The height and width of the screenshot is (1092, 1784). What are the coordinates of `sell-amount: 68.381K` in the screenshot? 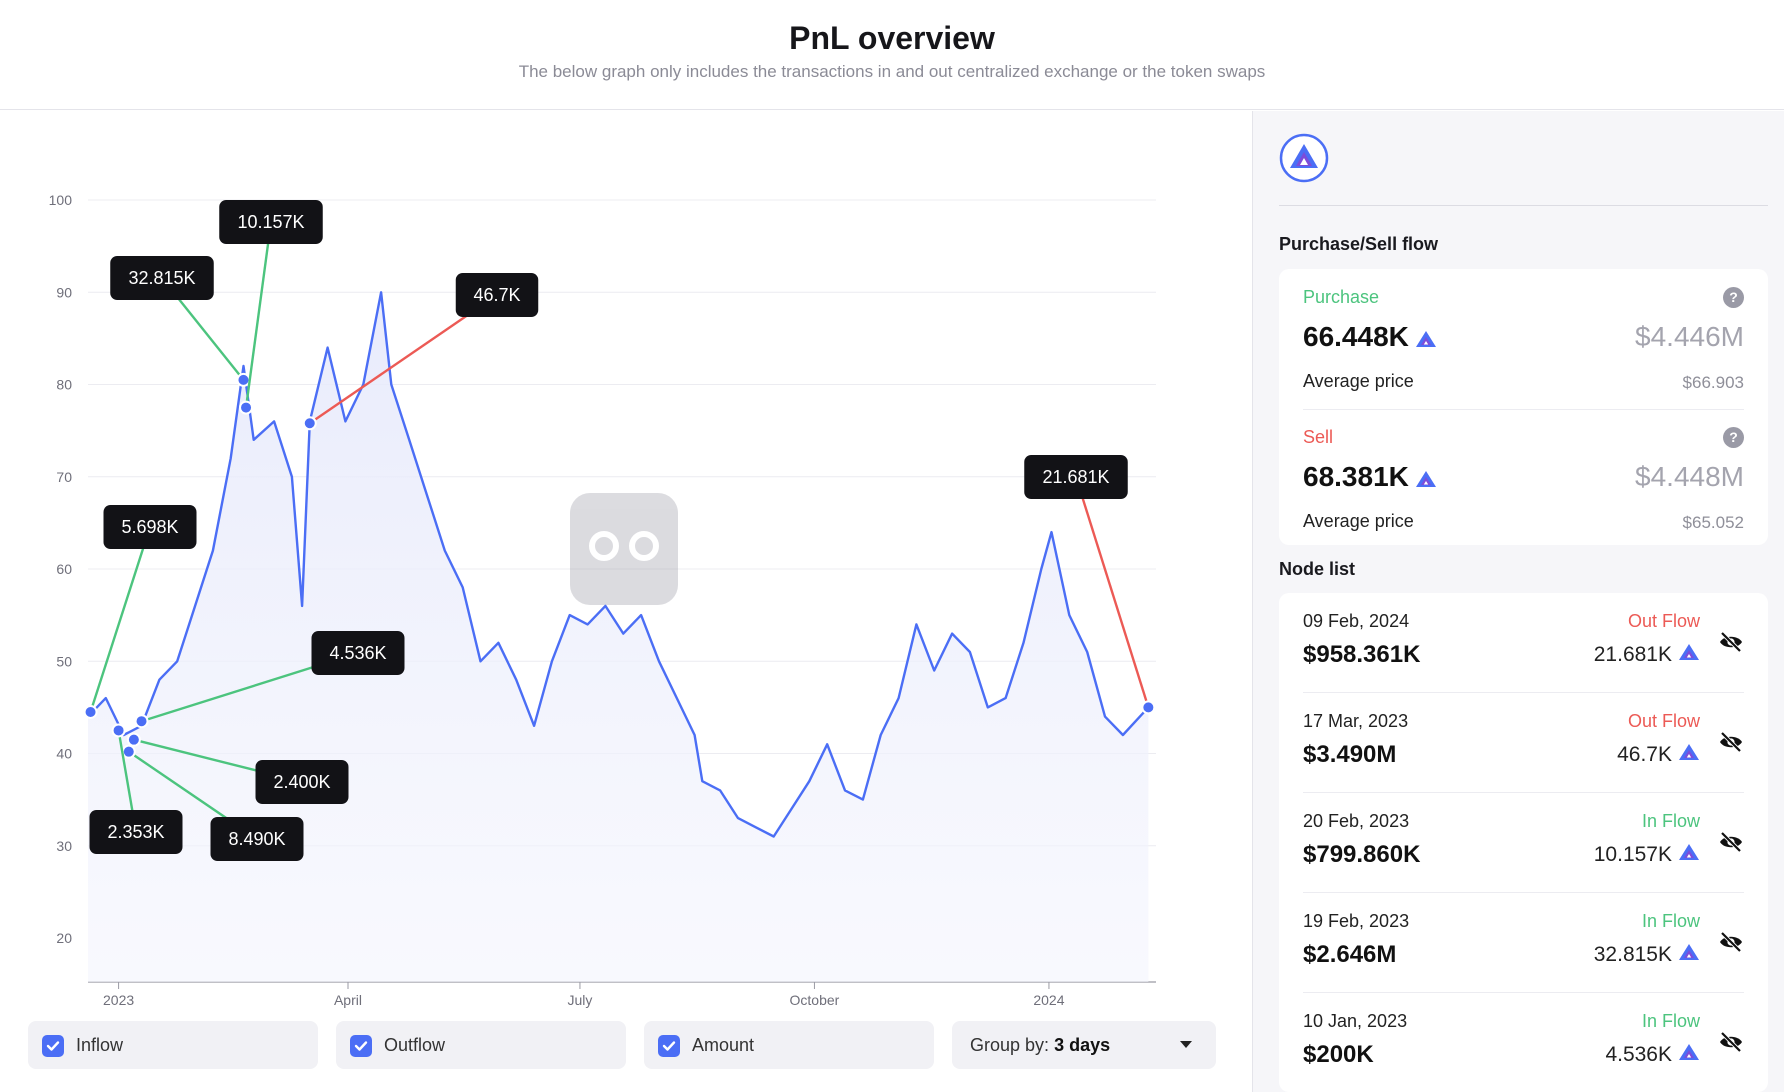 It's located at (1370, 478).